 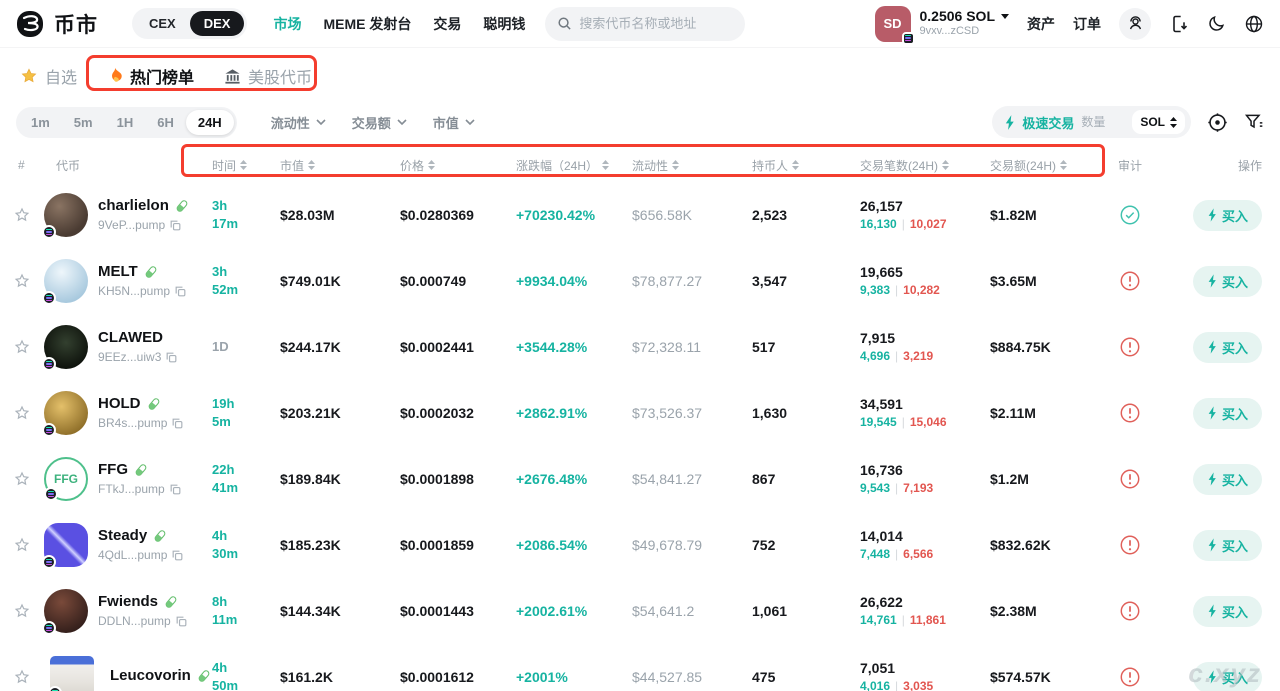 What do you see at coordinates (1087, 23) in the screenshot?
I see `nav-link-orders: 订单` at bounding box center [1087, 23].